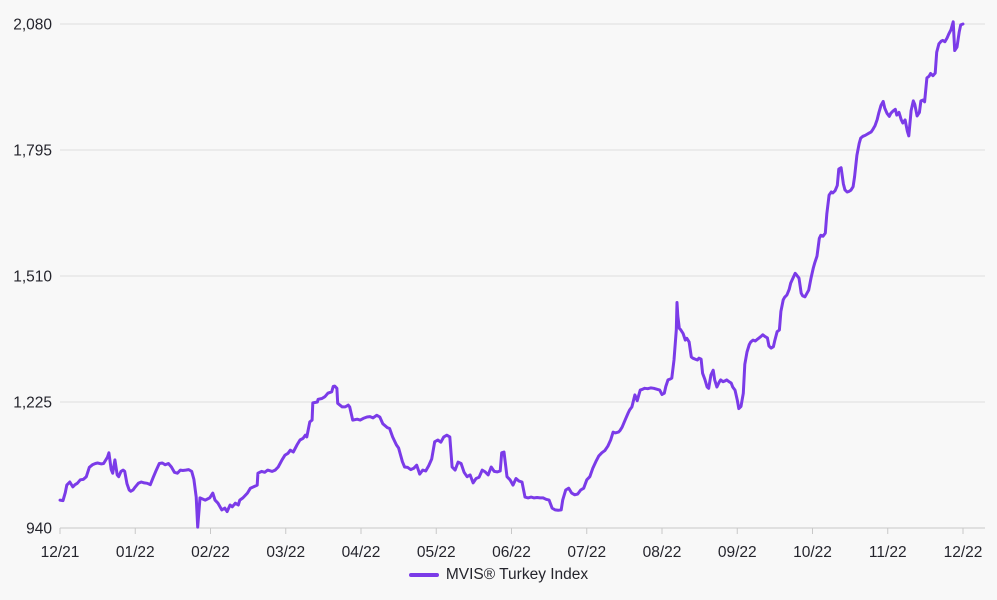  Describe the element at coordinates (662, 552) in the screenshot. I see `x-axis-label: 08/22` at that location.